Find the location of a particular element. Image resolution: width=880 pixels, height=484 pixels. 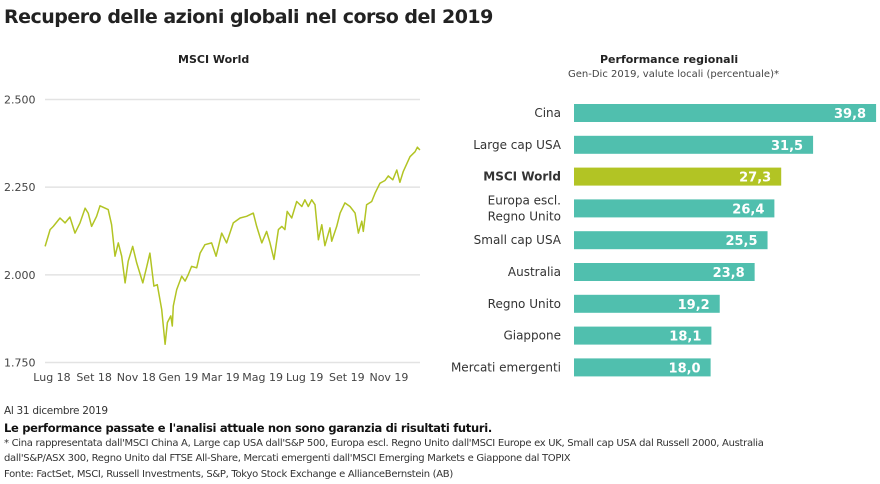

bar-value-label: 19,2 is located at coordinates (694, 305).